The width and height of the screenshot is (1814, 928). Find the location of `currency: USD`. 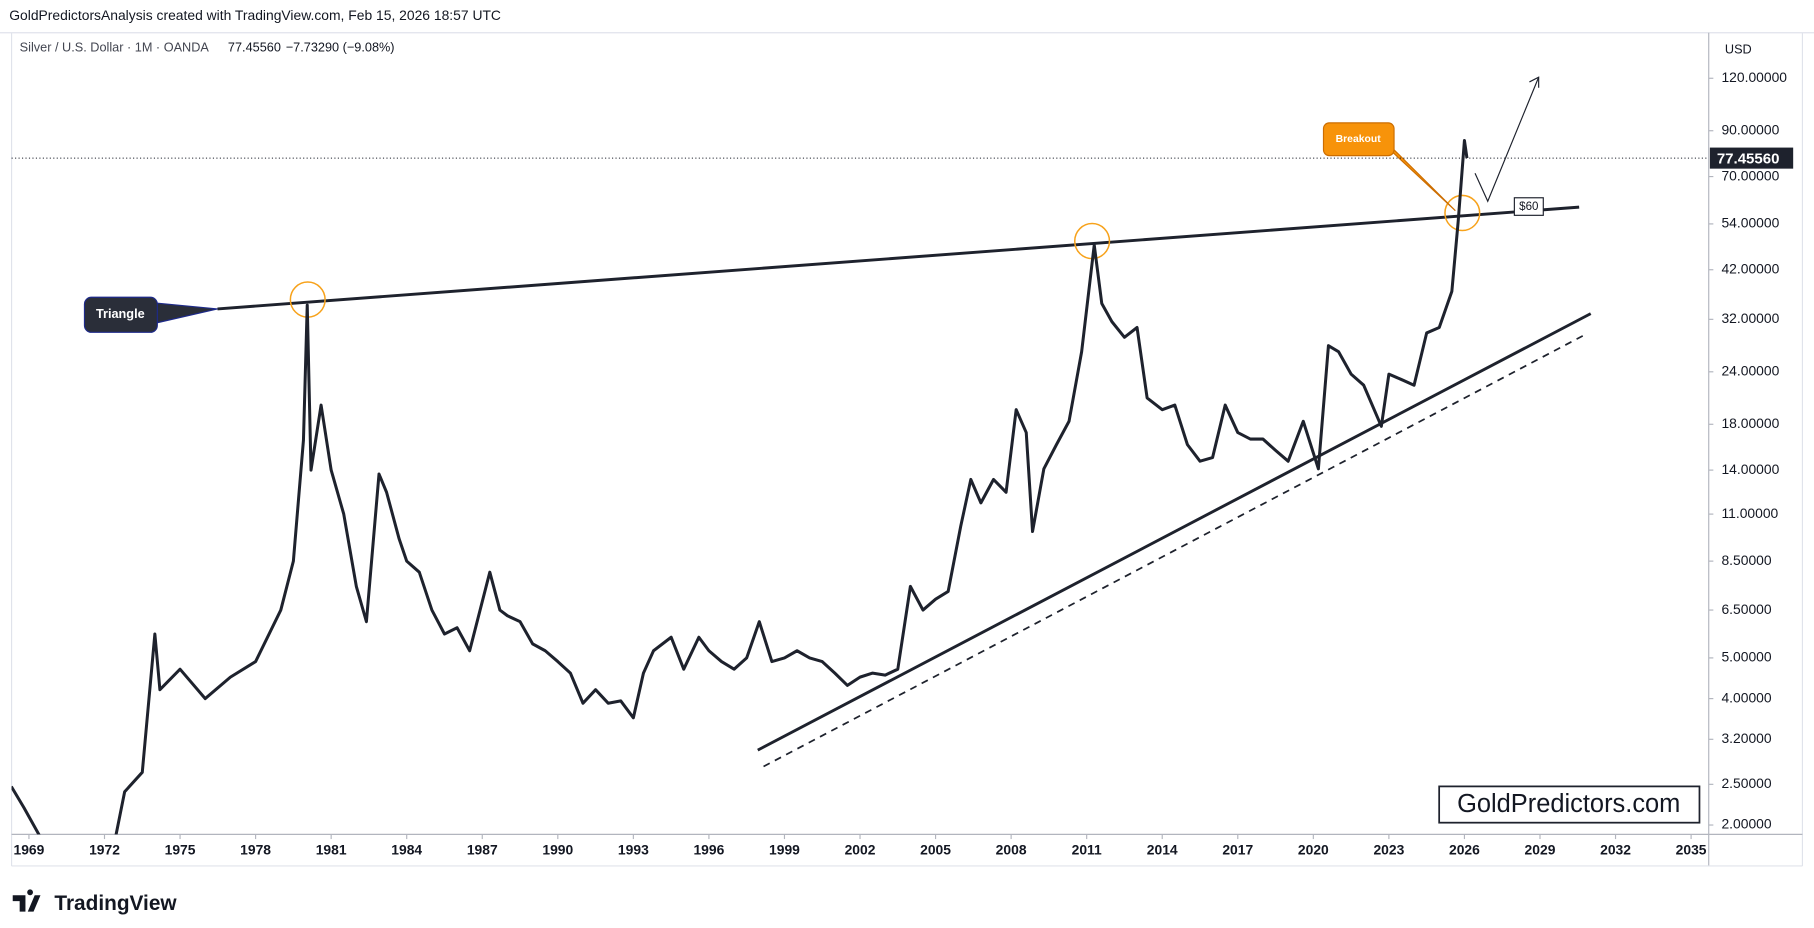

currency: USD is located at coordinates (1738, 49).